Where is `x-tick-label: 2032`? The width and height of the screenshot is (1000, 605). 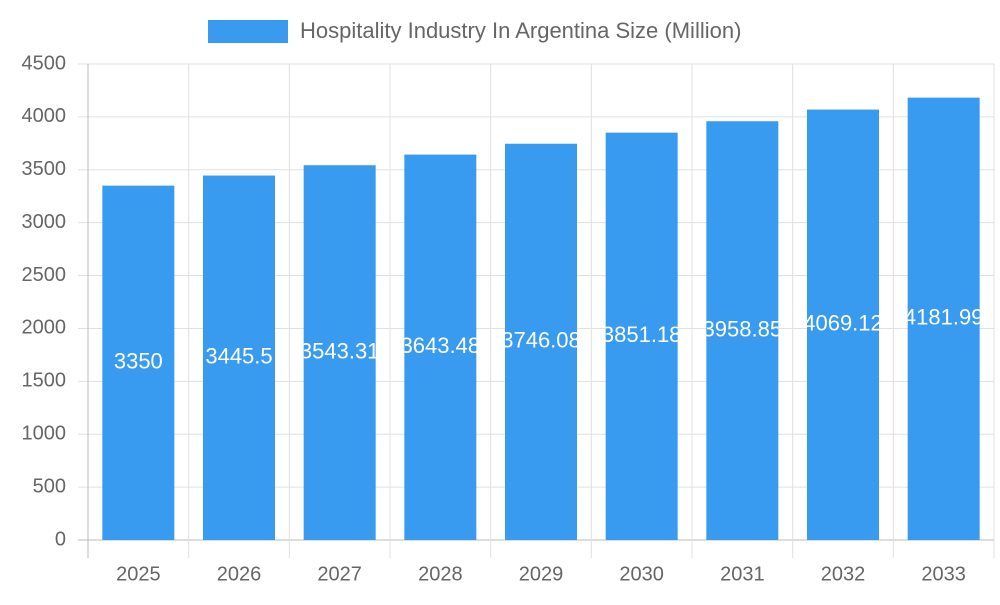 x-tick-label: 2032 is located at coordinates (843, 574).